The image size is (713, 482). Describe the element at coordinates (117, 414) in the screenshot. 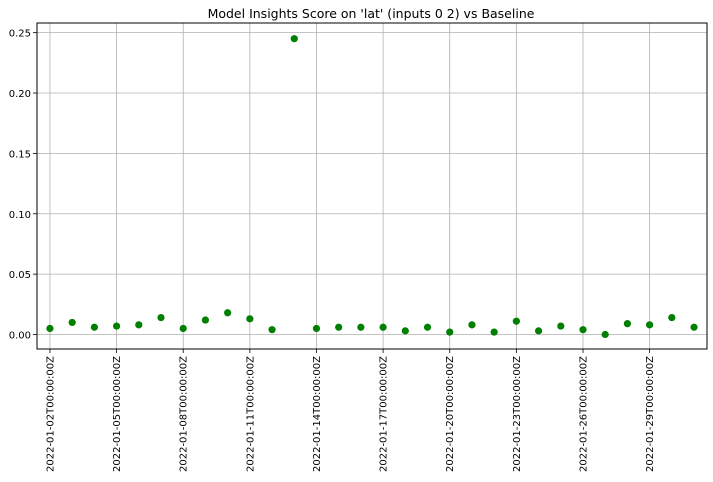

I see `x-tick-label: 2022-01-05T00:00:00Z` at that location.